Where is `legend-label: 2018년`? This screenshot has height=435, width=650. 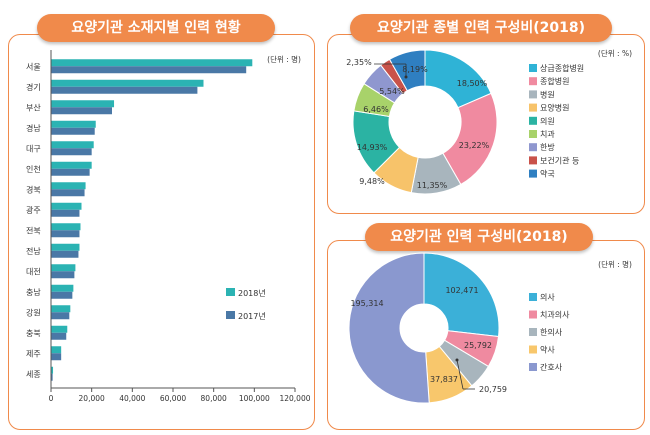
legend-label: 2018년 is located at coordinates (252, 293).